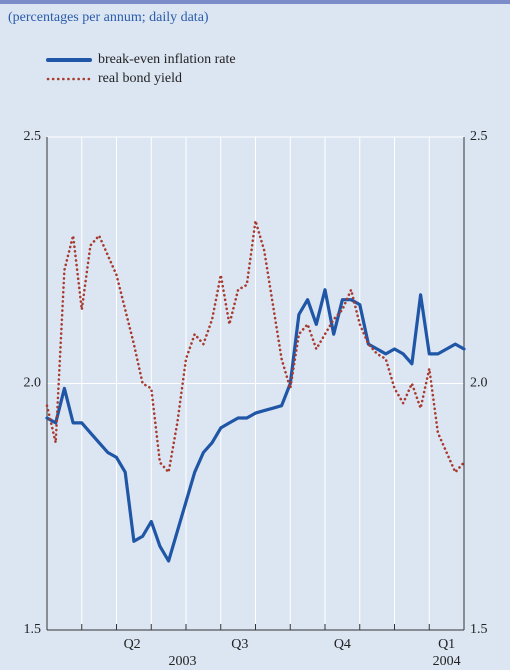 The width and height of the screenshot is (510, 670). What do you see at coordinates (479, 136) in the screenshot?
I see `y2-tick-label: 2.5` at bounding box center [479, 136].